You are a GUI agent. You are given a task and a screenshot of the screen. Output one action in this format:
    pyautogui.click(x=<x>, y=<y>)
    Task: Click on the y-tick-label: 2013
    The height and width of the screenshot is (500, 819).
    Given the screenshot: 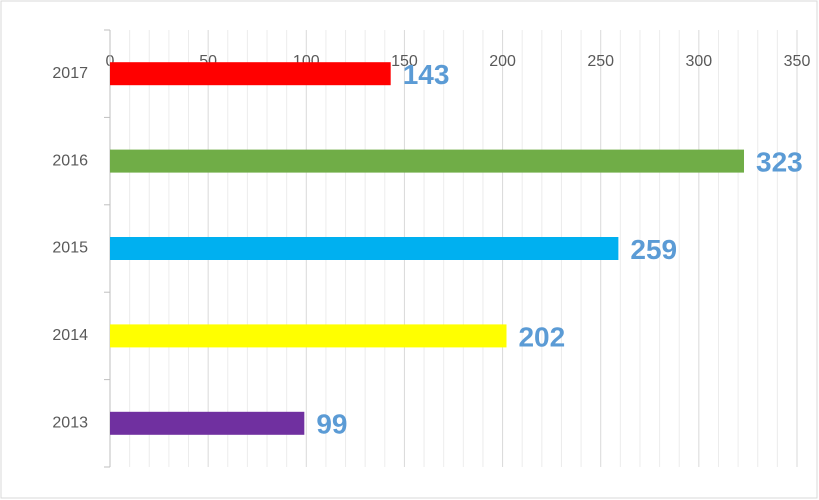 What is the action you would take?
    pyautogui.click(x=70, y=423)
    